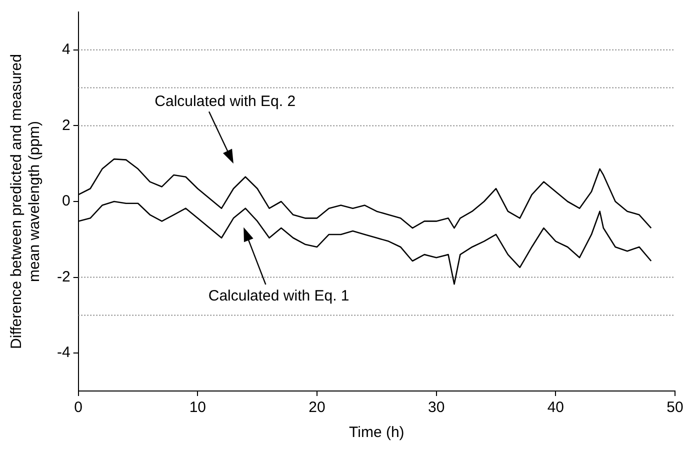  What do you see at coordinates (436, 407) in the screenshot?
I see `x-tick-label: 30` at bounding box center [436, 407].